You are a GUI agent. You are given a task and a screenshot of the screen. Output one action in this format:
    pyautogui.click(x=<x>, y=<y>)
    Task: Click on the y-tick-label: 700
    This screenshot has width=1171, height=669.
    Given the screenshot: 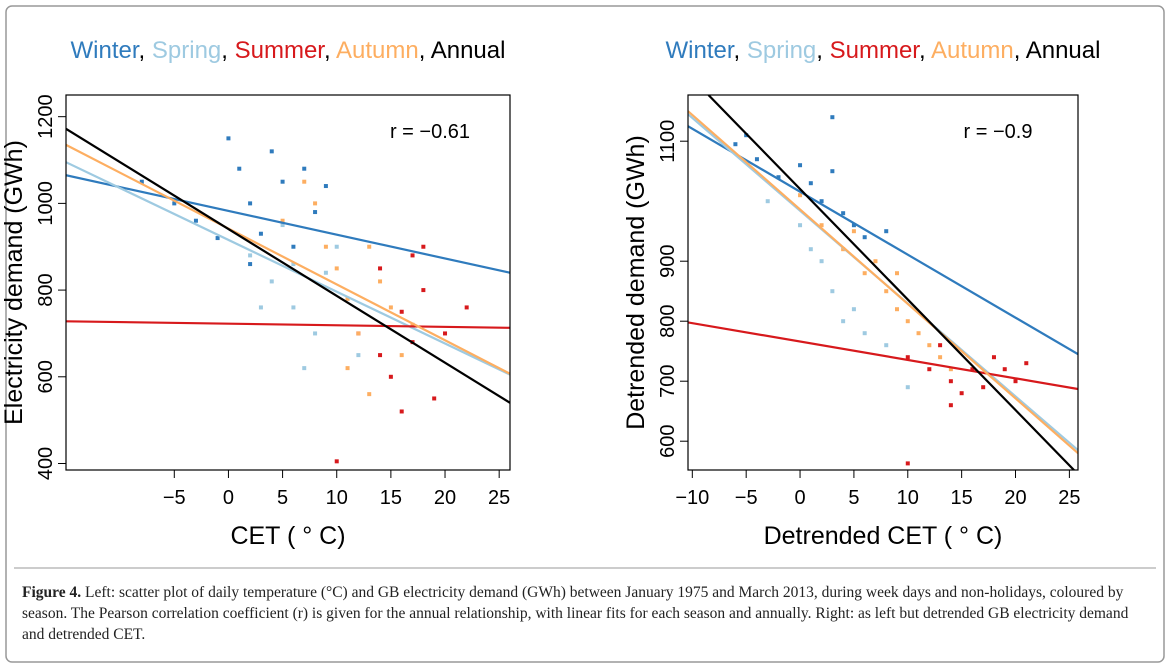 What is the action you would take?
    pyautogui.click(x=668, y=381)
    